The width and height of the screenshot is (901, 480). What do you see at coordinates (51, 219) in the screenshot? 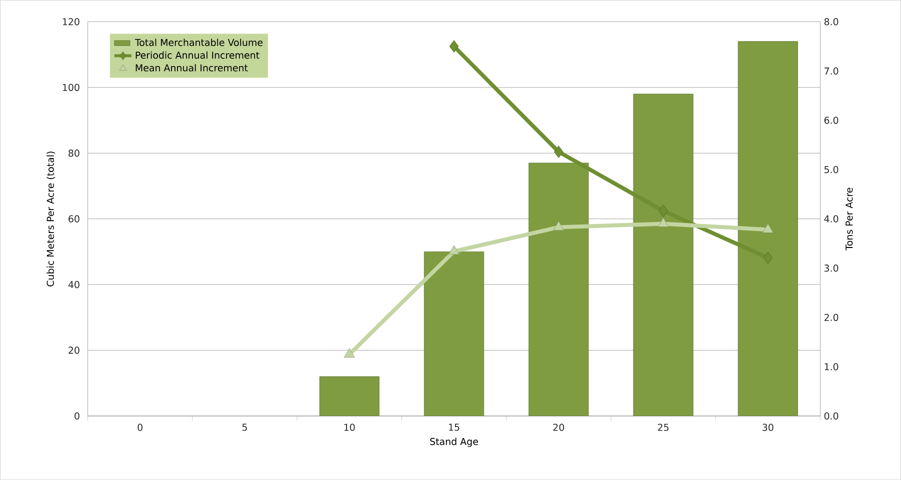
I see `y-axis-title: Cubic Meters Per Acre (total)` at bounding box center [51, 219].